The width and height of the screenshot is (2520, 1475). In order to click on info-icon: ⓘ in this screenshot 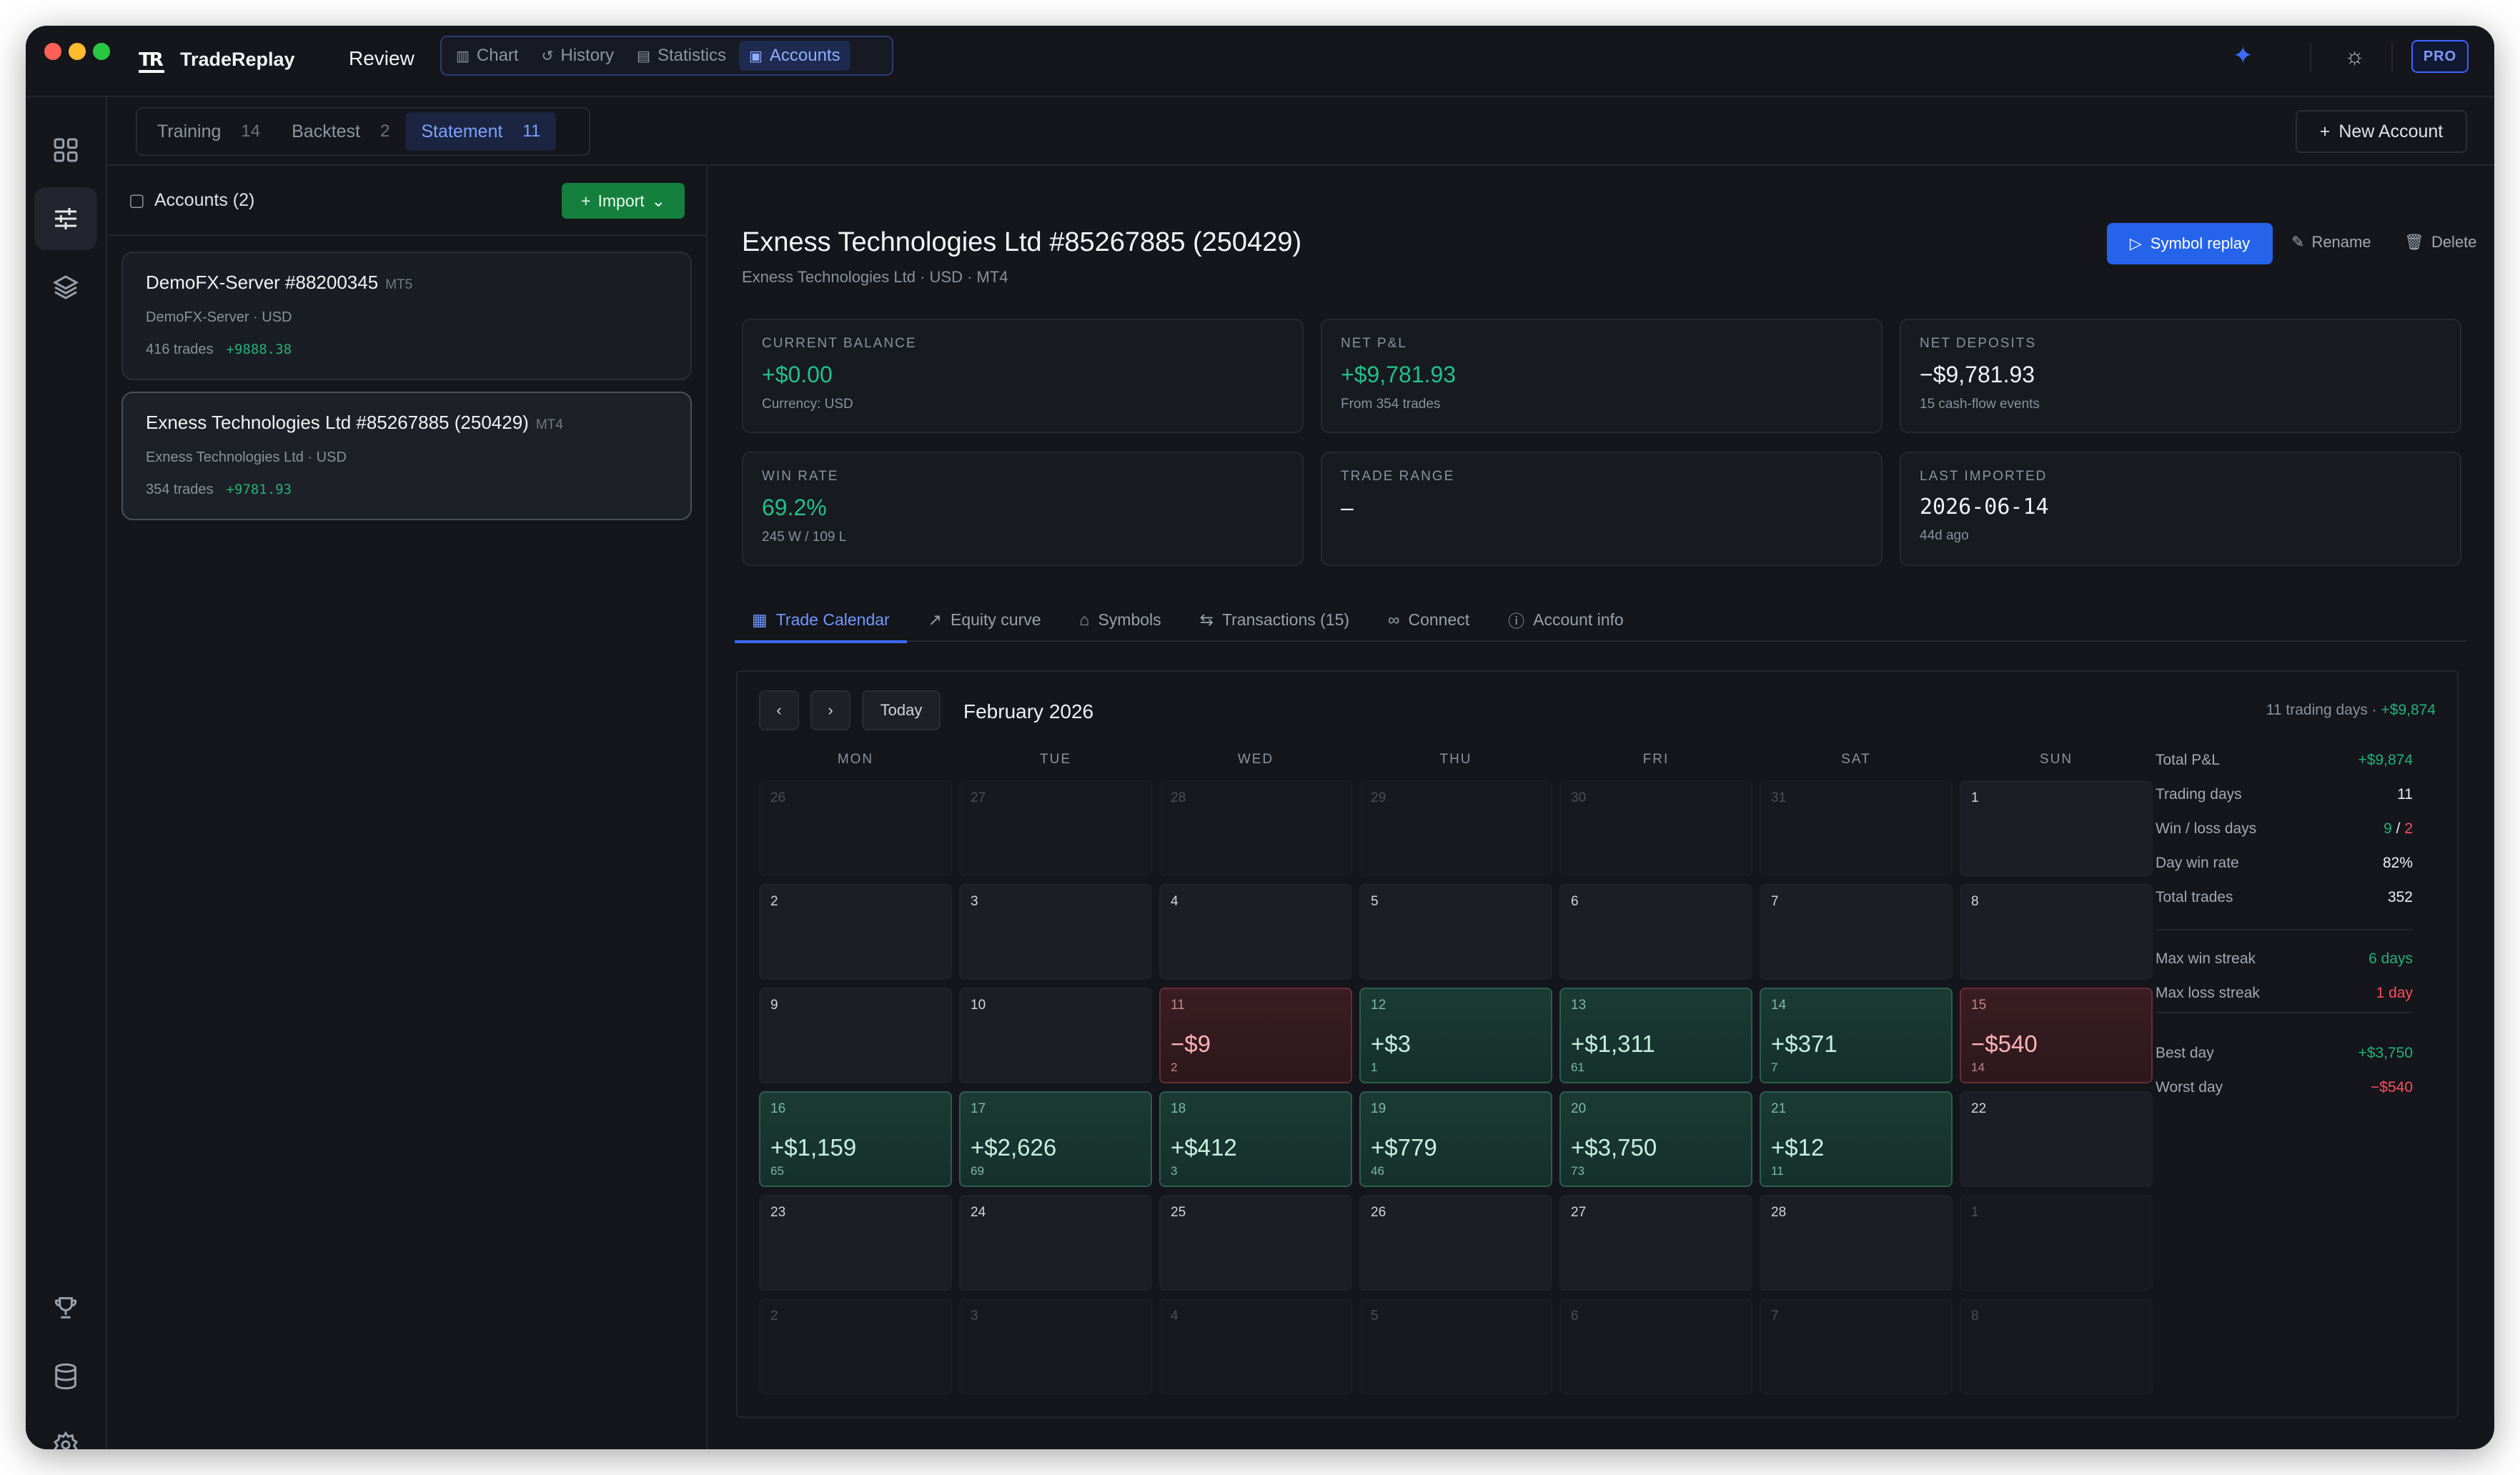, I will do `click(1516, 621)`.